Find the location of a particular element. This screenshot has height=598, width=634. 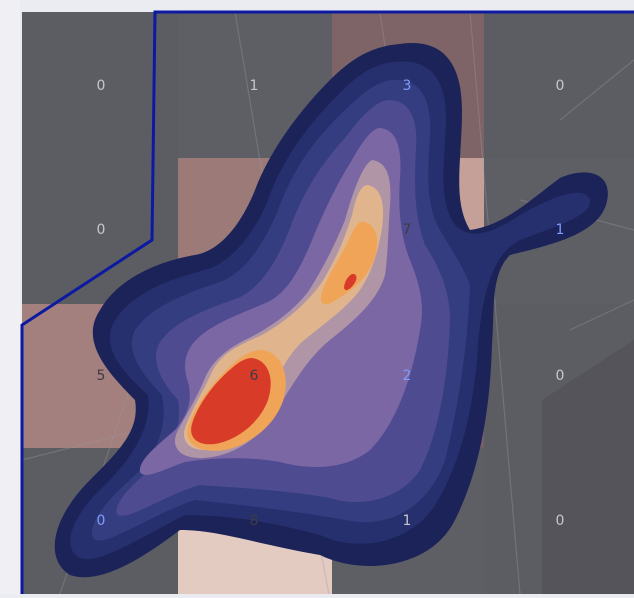

cell-count-label: 2 is located at coordinates (407, 376).